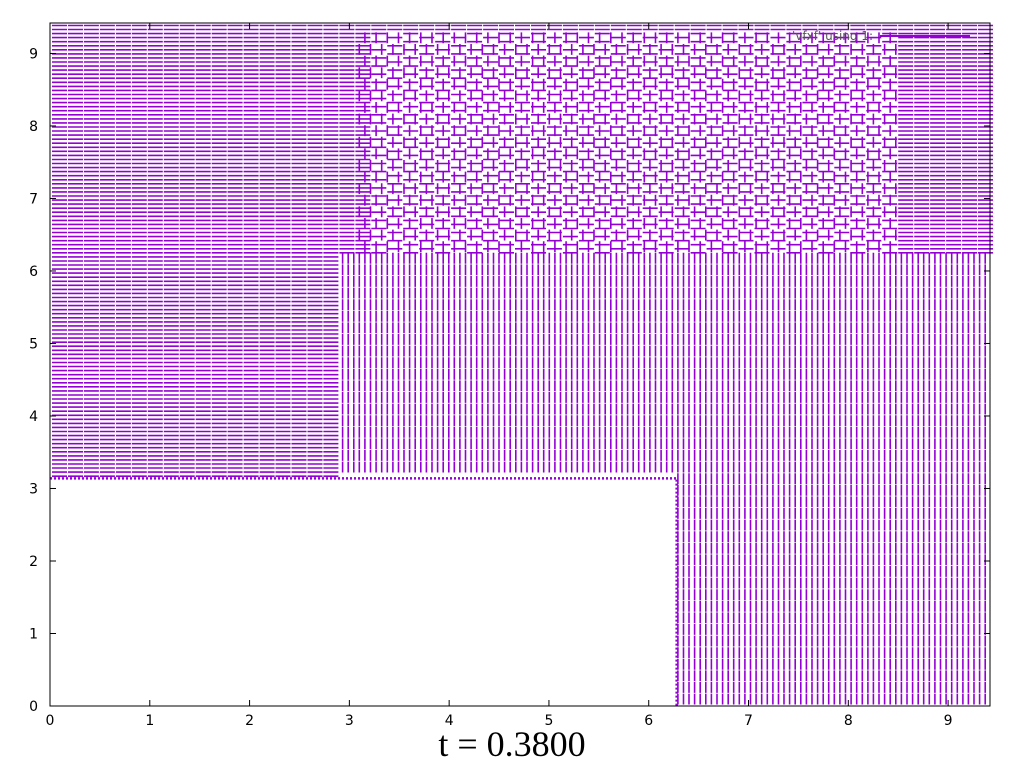 Image resolution: width=1024 pixels, height=773 pixels. Describe the element at coordinates (33, 54) in the screenshot. I see `y-tick-label-9: 9` at that location.